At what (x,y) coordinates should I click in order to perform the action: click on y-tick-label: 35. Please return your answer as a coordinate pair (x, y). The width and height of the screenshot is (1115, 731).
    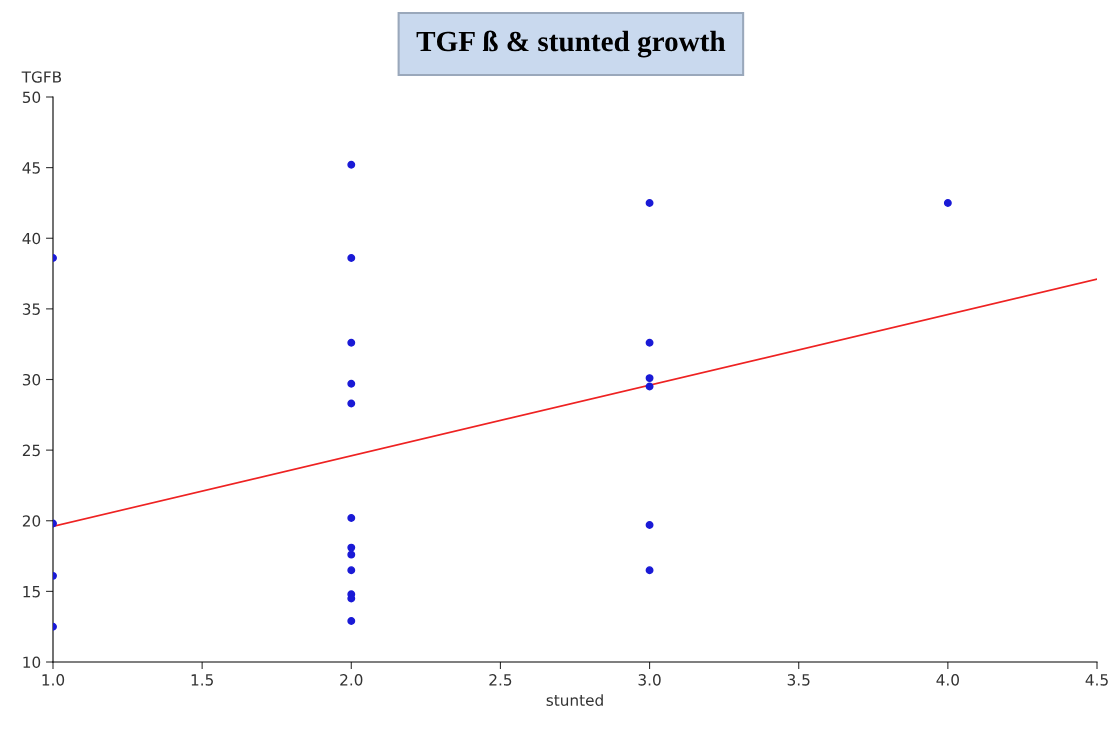
    Looking at the image, I should click on (31, 309).